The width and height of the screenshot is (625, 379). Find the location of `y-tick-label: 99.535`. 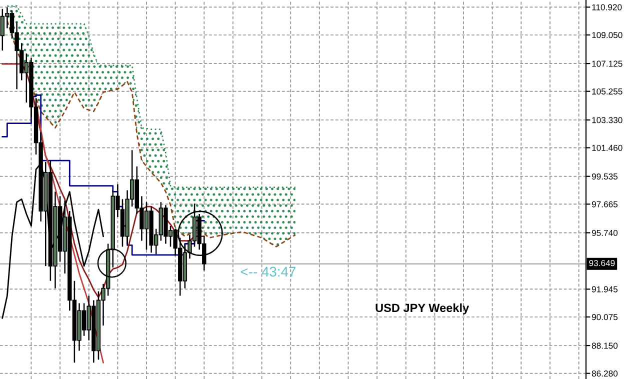

y-tick-label: 99.535 is located at coordinates (605, 176).